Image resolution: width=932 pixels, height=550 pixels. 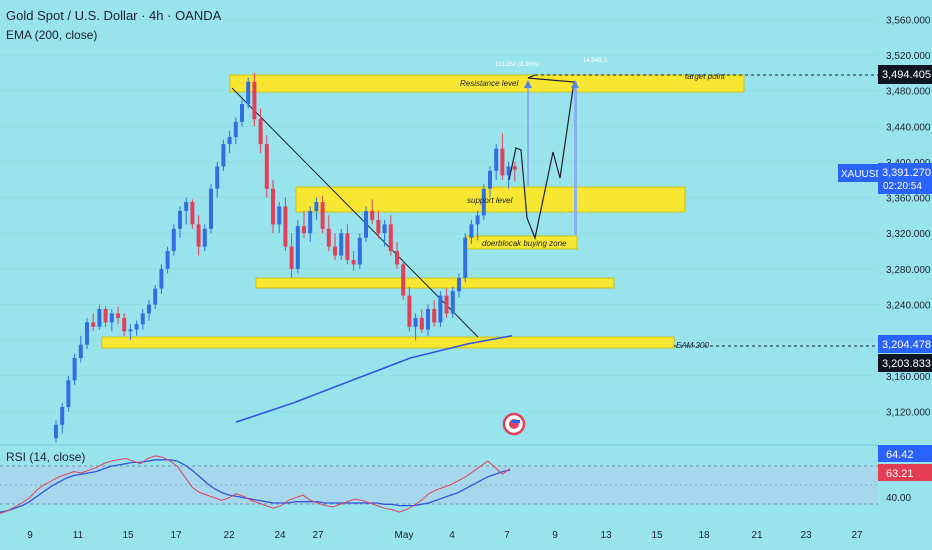 I want to click on y-tick-label: 3,240.000, so click(x=908, y=306).